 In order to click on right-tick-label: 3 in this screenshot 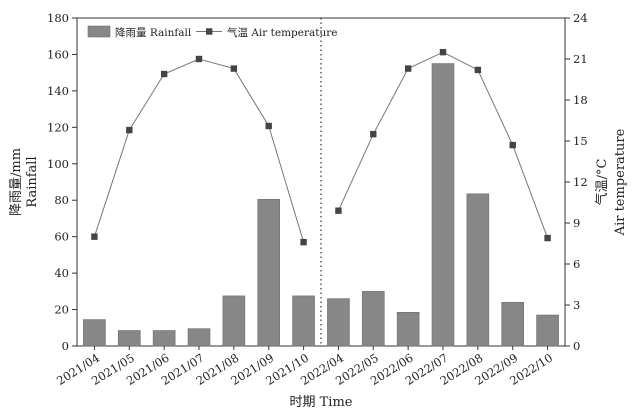, I will do `click(576, 305)`.